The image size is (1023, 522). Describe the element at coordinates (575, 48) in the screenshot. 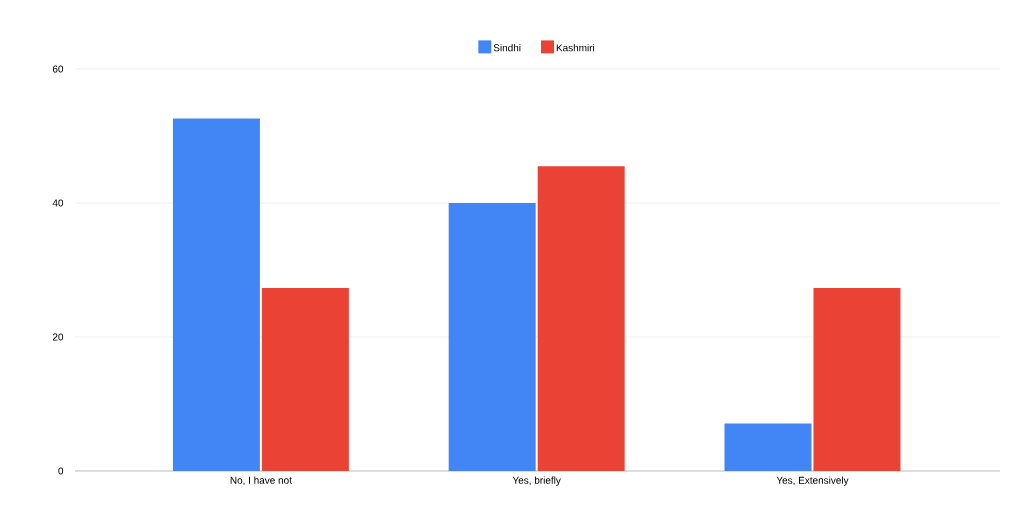

I see `legend-label: Kashmiri` at that location.